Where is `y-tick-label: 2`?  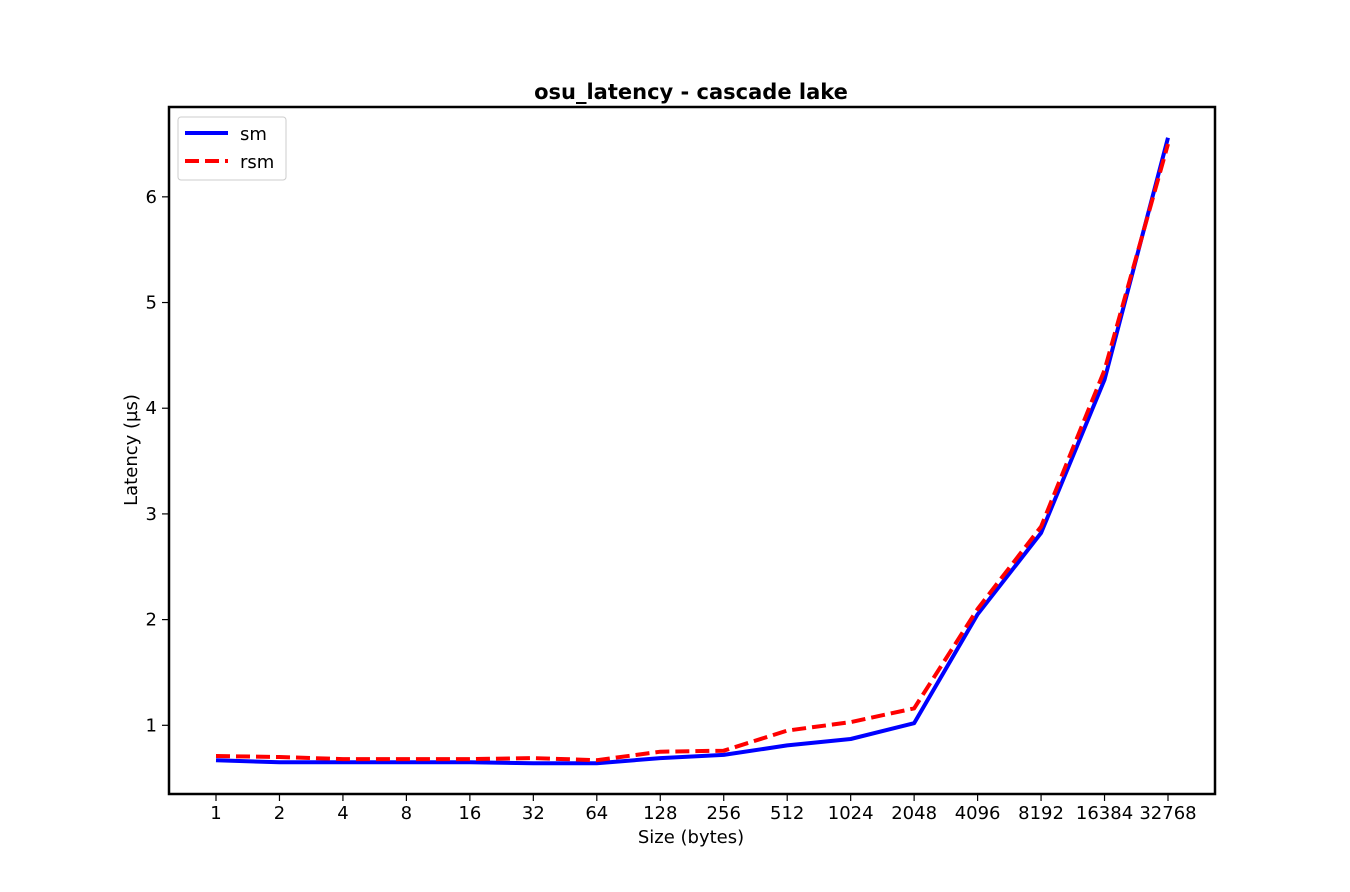 y-tick-label: 2 is located at coordinates (151, 620).